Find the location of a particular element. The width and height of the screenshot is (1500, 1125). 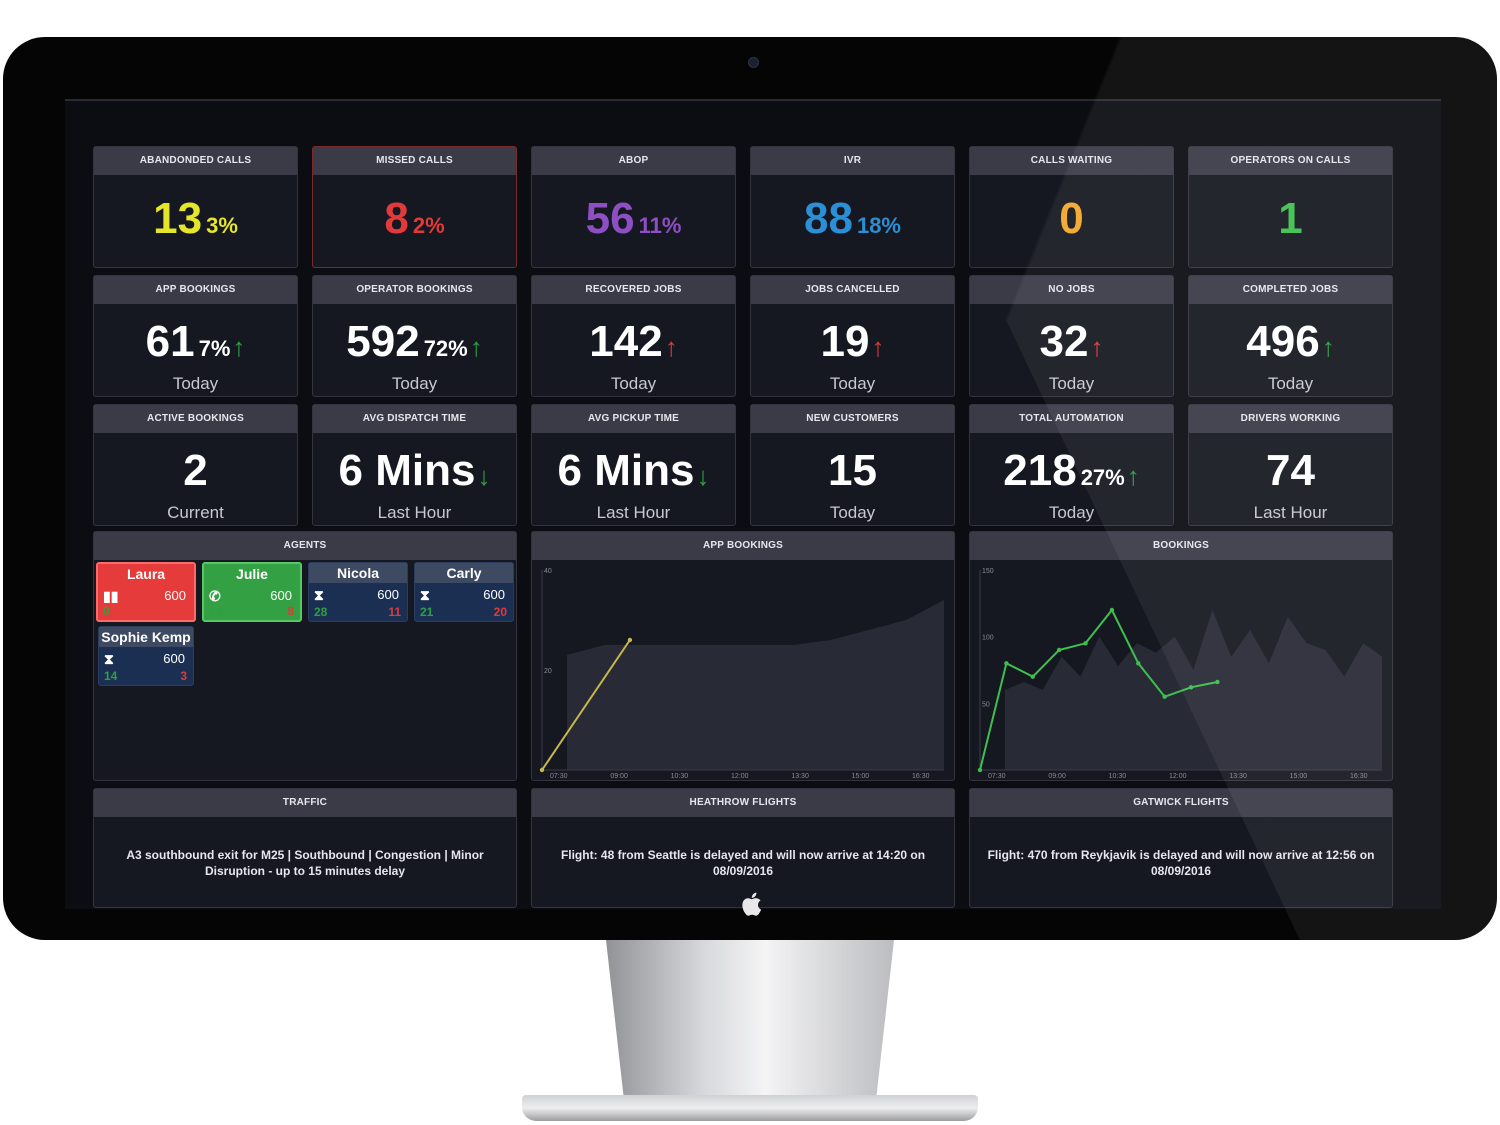

x-tick-label: 12:00 is located at coordinates (1178, 776).